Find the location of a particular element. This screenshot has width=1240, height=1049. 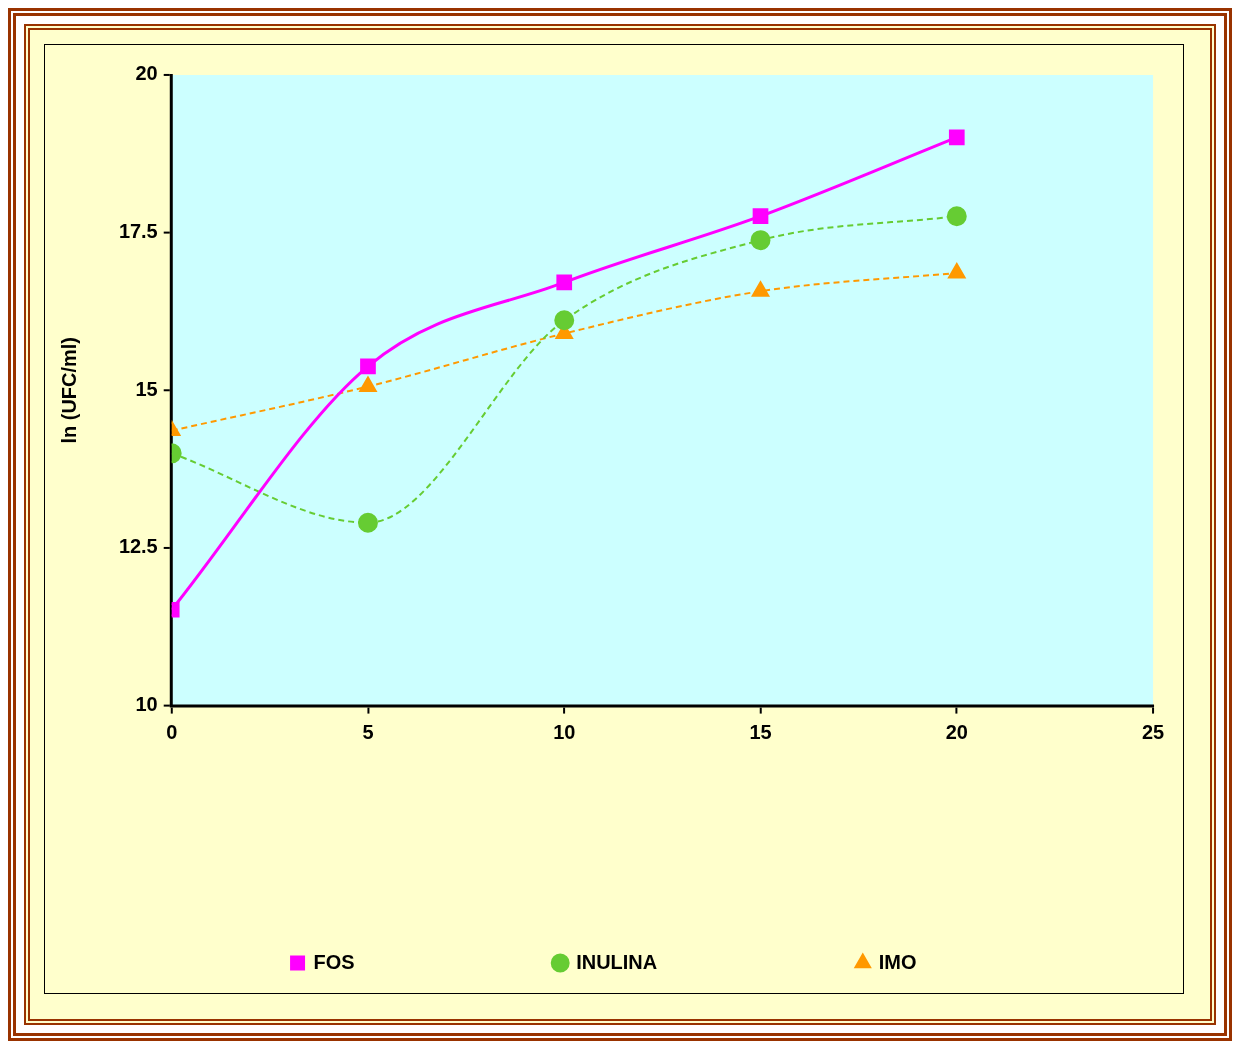

y-axis-title: ln (UFC/ml) is located at coordinates (69, 390).